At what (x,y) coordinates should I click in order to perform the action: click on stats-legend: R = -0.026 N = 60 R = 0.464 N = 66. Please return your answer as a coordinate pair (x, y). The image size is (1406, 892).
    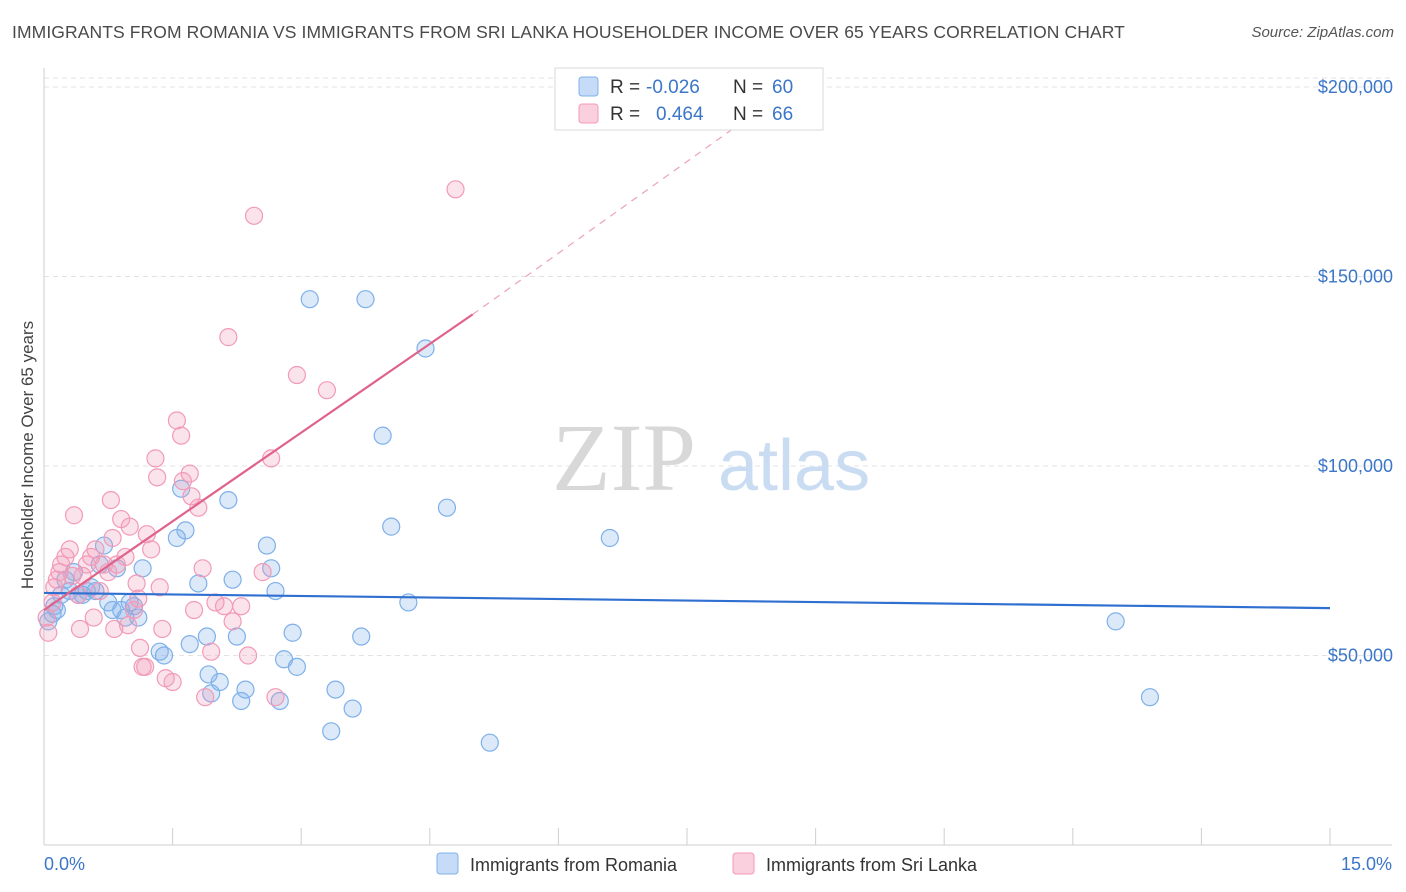
    Looking at the image, I should click on (689, 99).